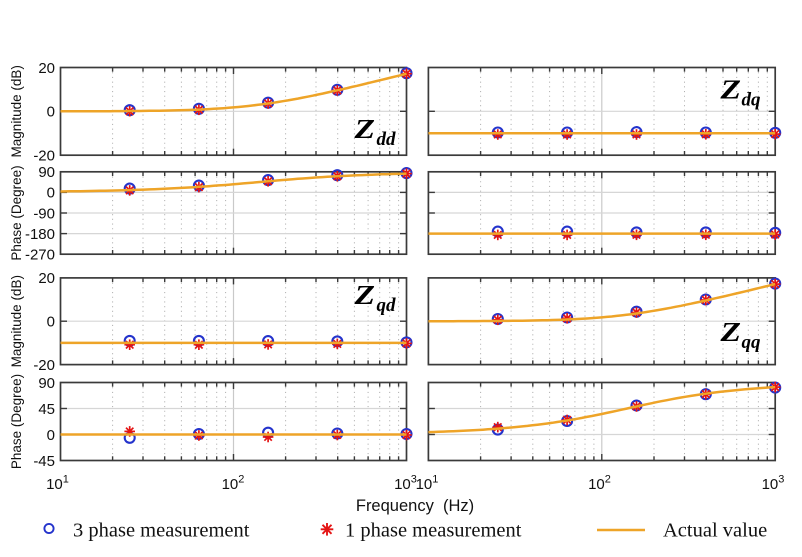 This screenshot has height=557, width=802. I want to click on svg-text: qd, so click(387, 305).